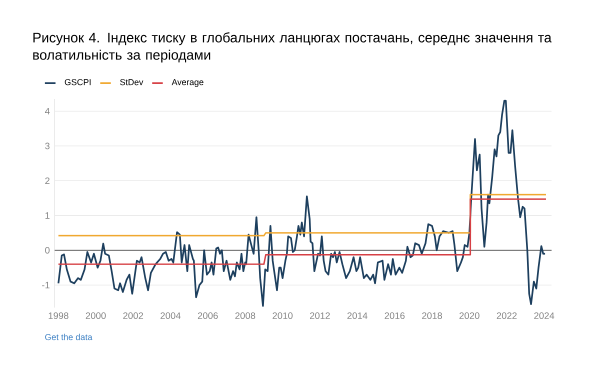 The image size is (600, 373). What do you see at coordinates (47, 180) in the screenshot?
I see `y-tick-label: 2` at bounding box center [47, 180].